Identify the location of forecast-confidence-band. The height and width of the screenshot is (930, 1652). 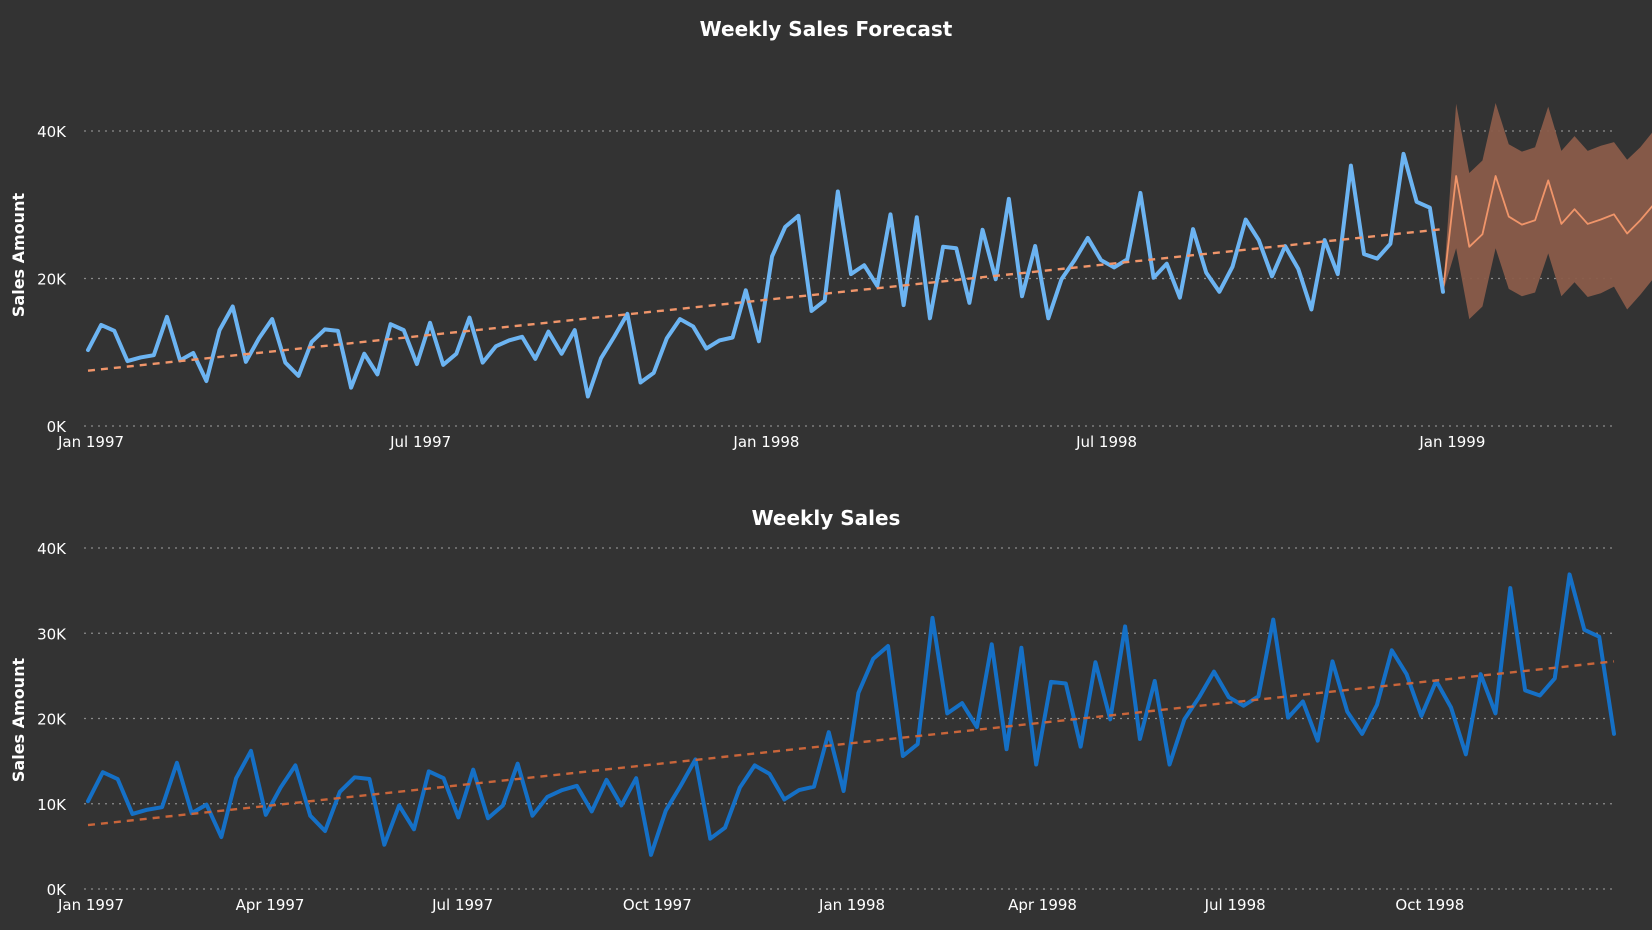
(1547, 211).